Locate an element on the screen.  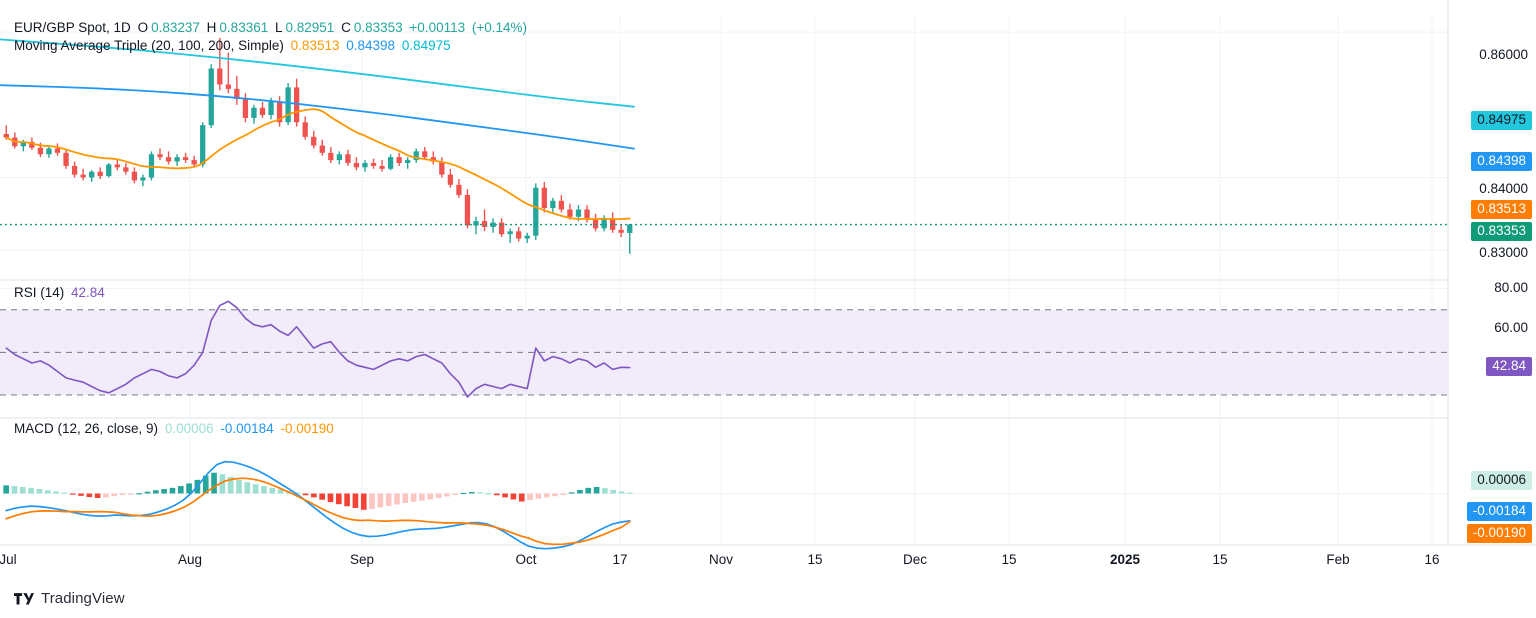
rsi-value: 42.84 is located at coordinates (88, 292).